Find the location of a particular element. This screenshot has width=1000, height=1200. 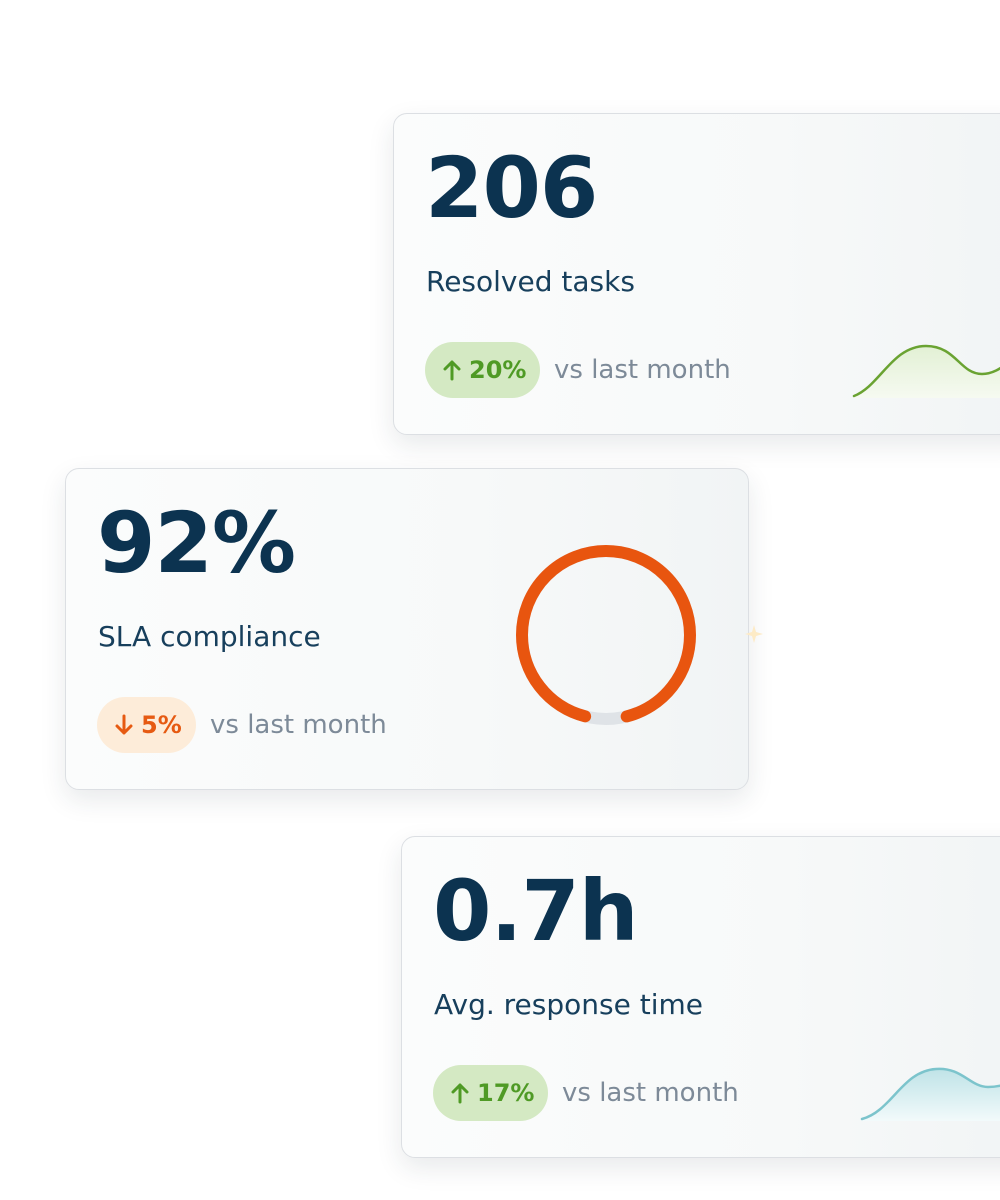

metric-value: 206 is located at coordinates (511, 188).